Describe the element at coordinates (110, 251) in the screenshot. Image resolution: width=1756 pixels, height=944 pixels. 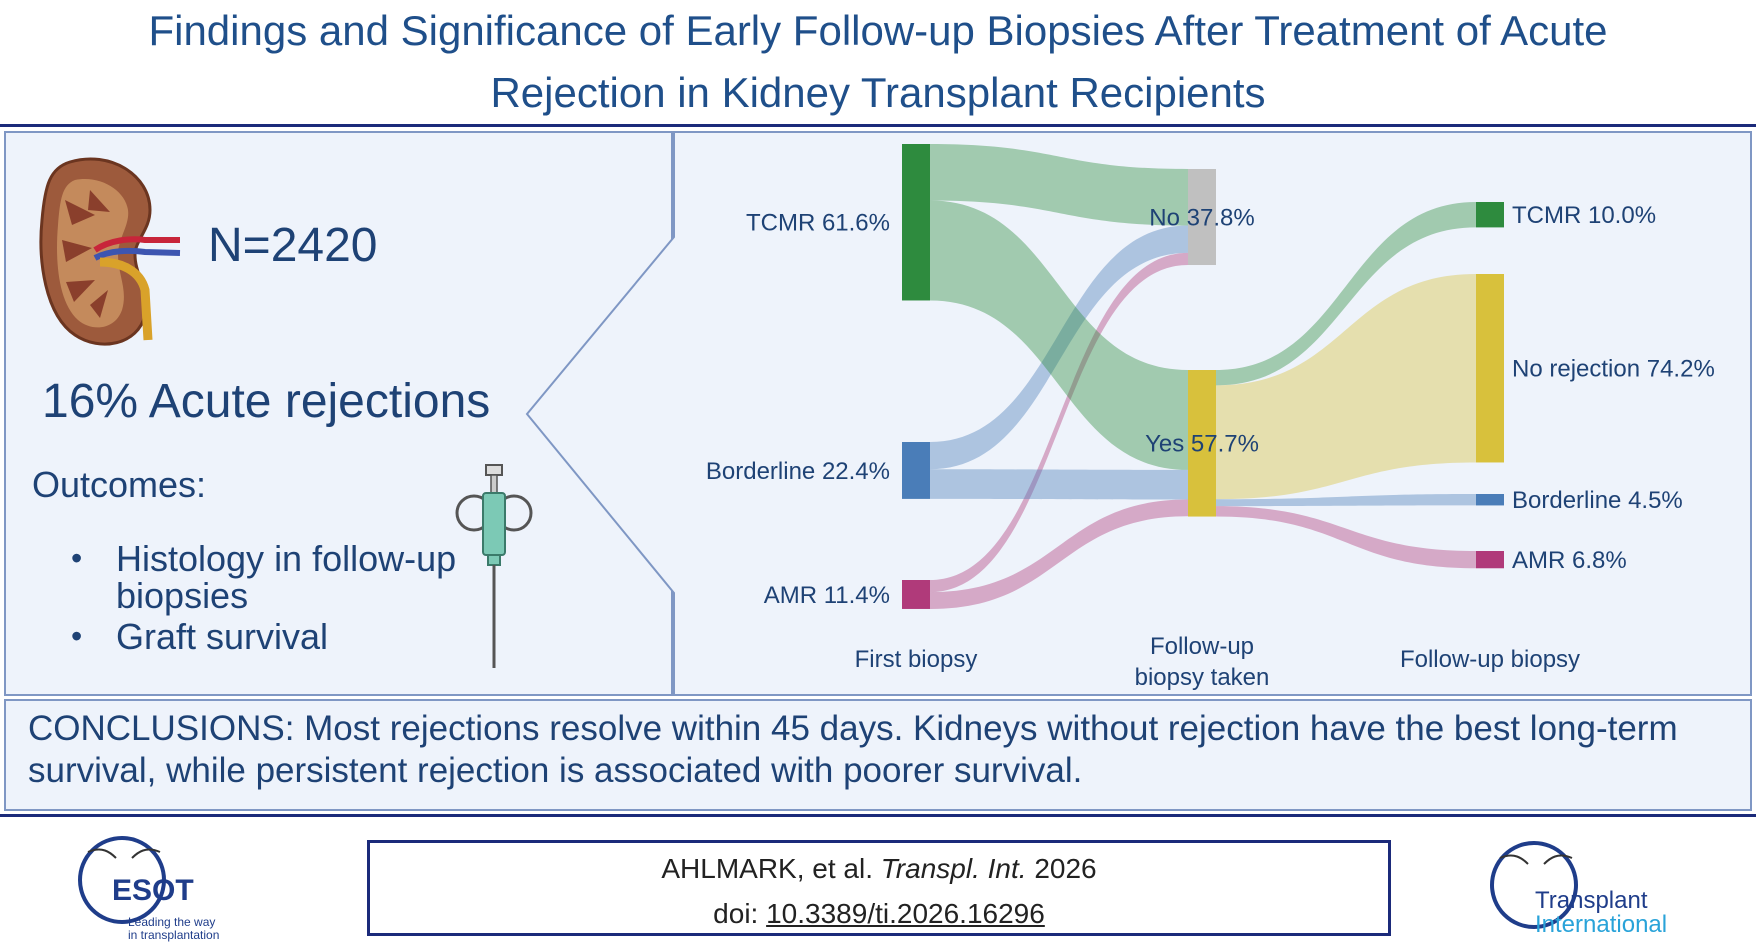
I see `kidney-icon` at that location.